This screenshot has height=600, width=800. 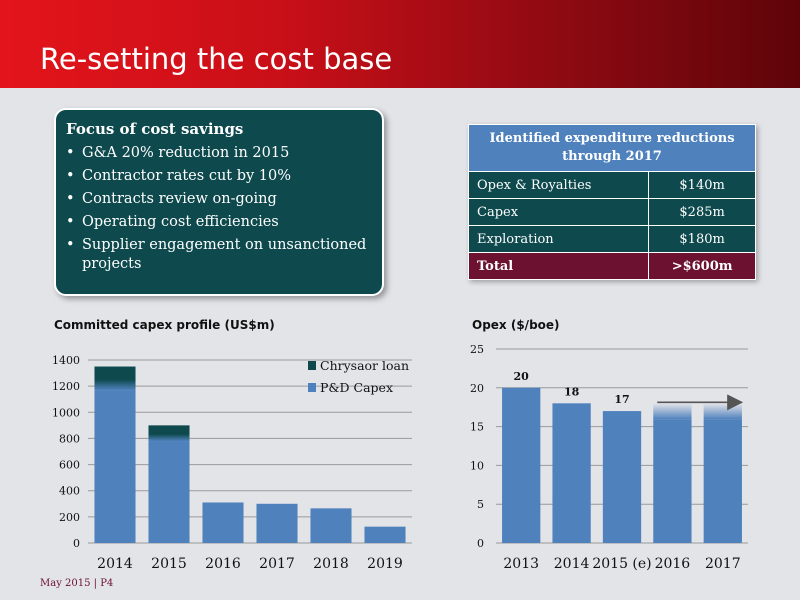 I want to click on table-header-line1: Identified expenditure reductions, so click(x=612, y=138).